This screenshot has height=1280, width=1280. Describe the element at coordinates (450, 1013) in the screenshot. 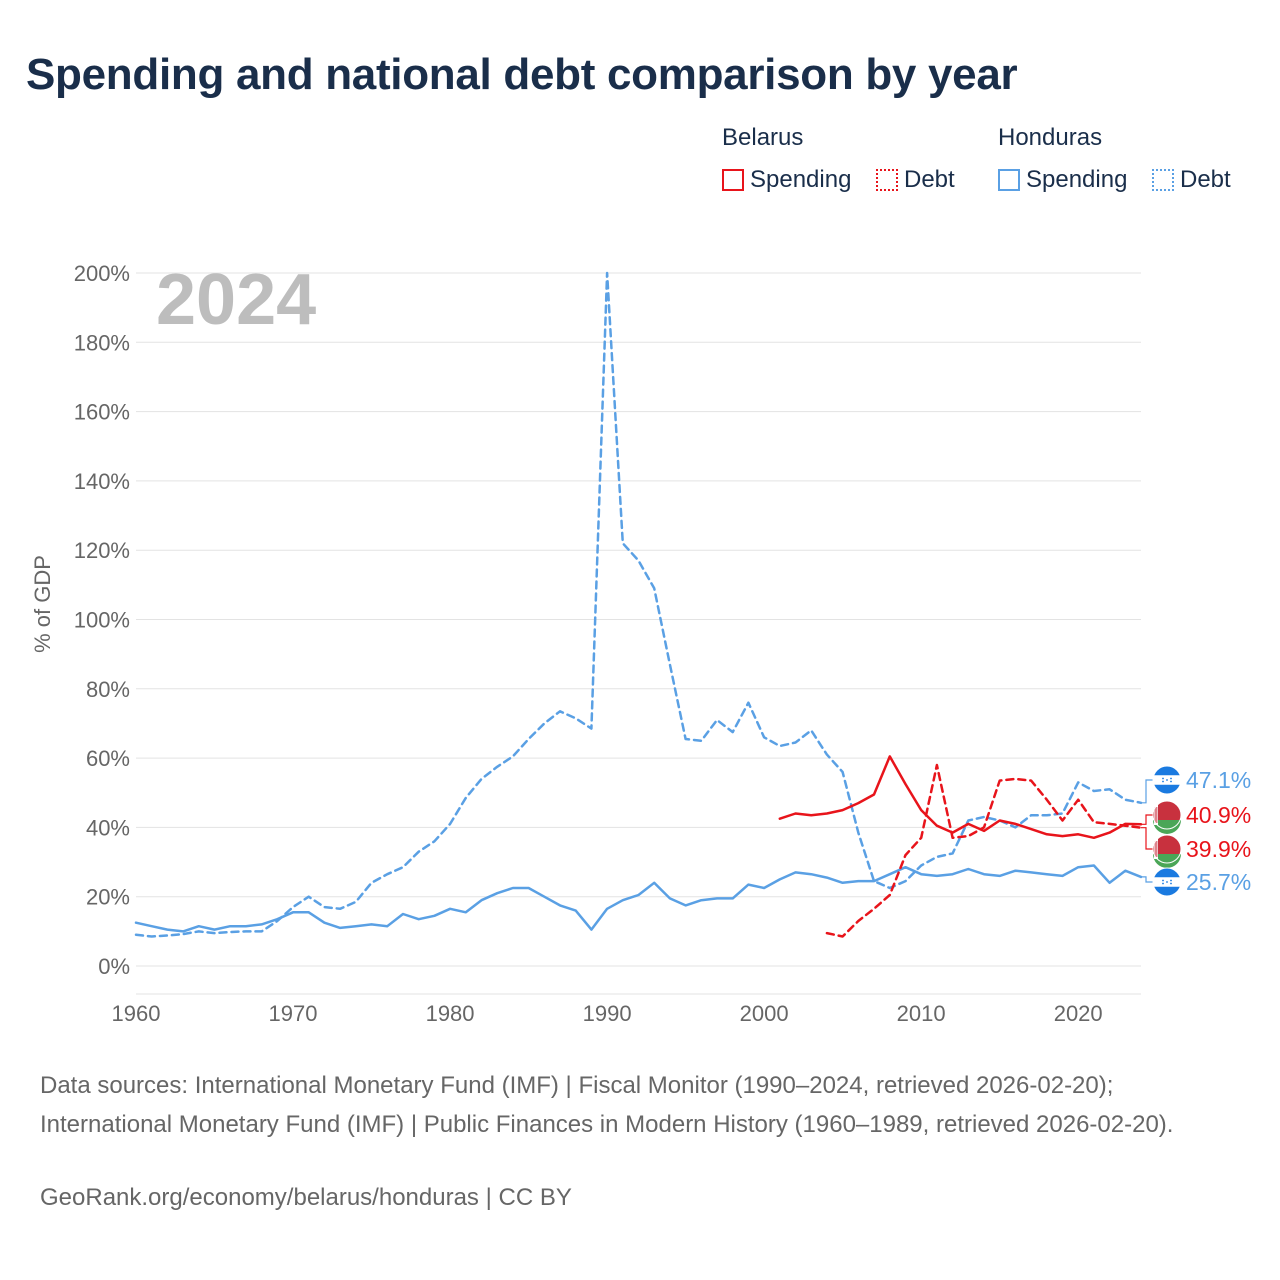

I see `x-tick-label: 1980` at that location.